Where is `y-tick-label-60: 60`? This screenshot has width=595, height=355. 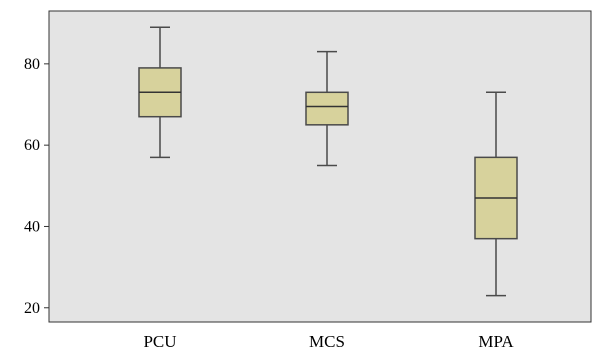
y-tick-label-60: 60 is located at coordinates (32, 145).